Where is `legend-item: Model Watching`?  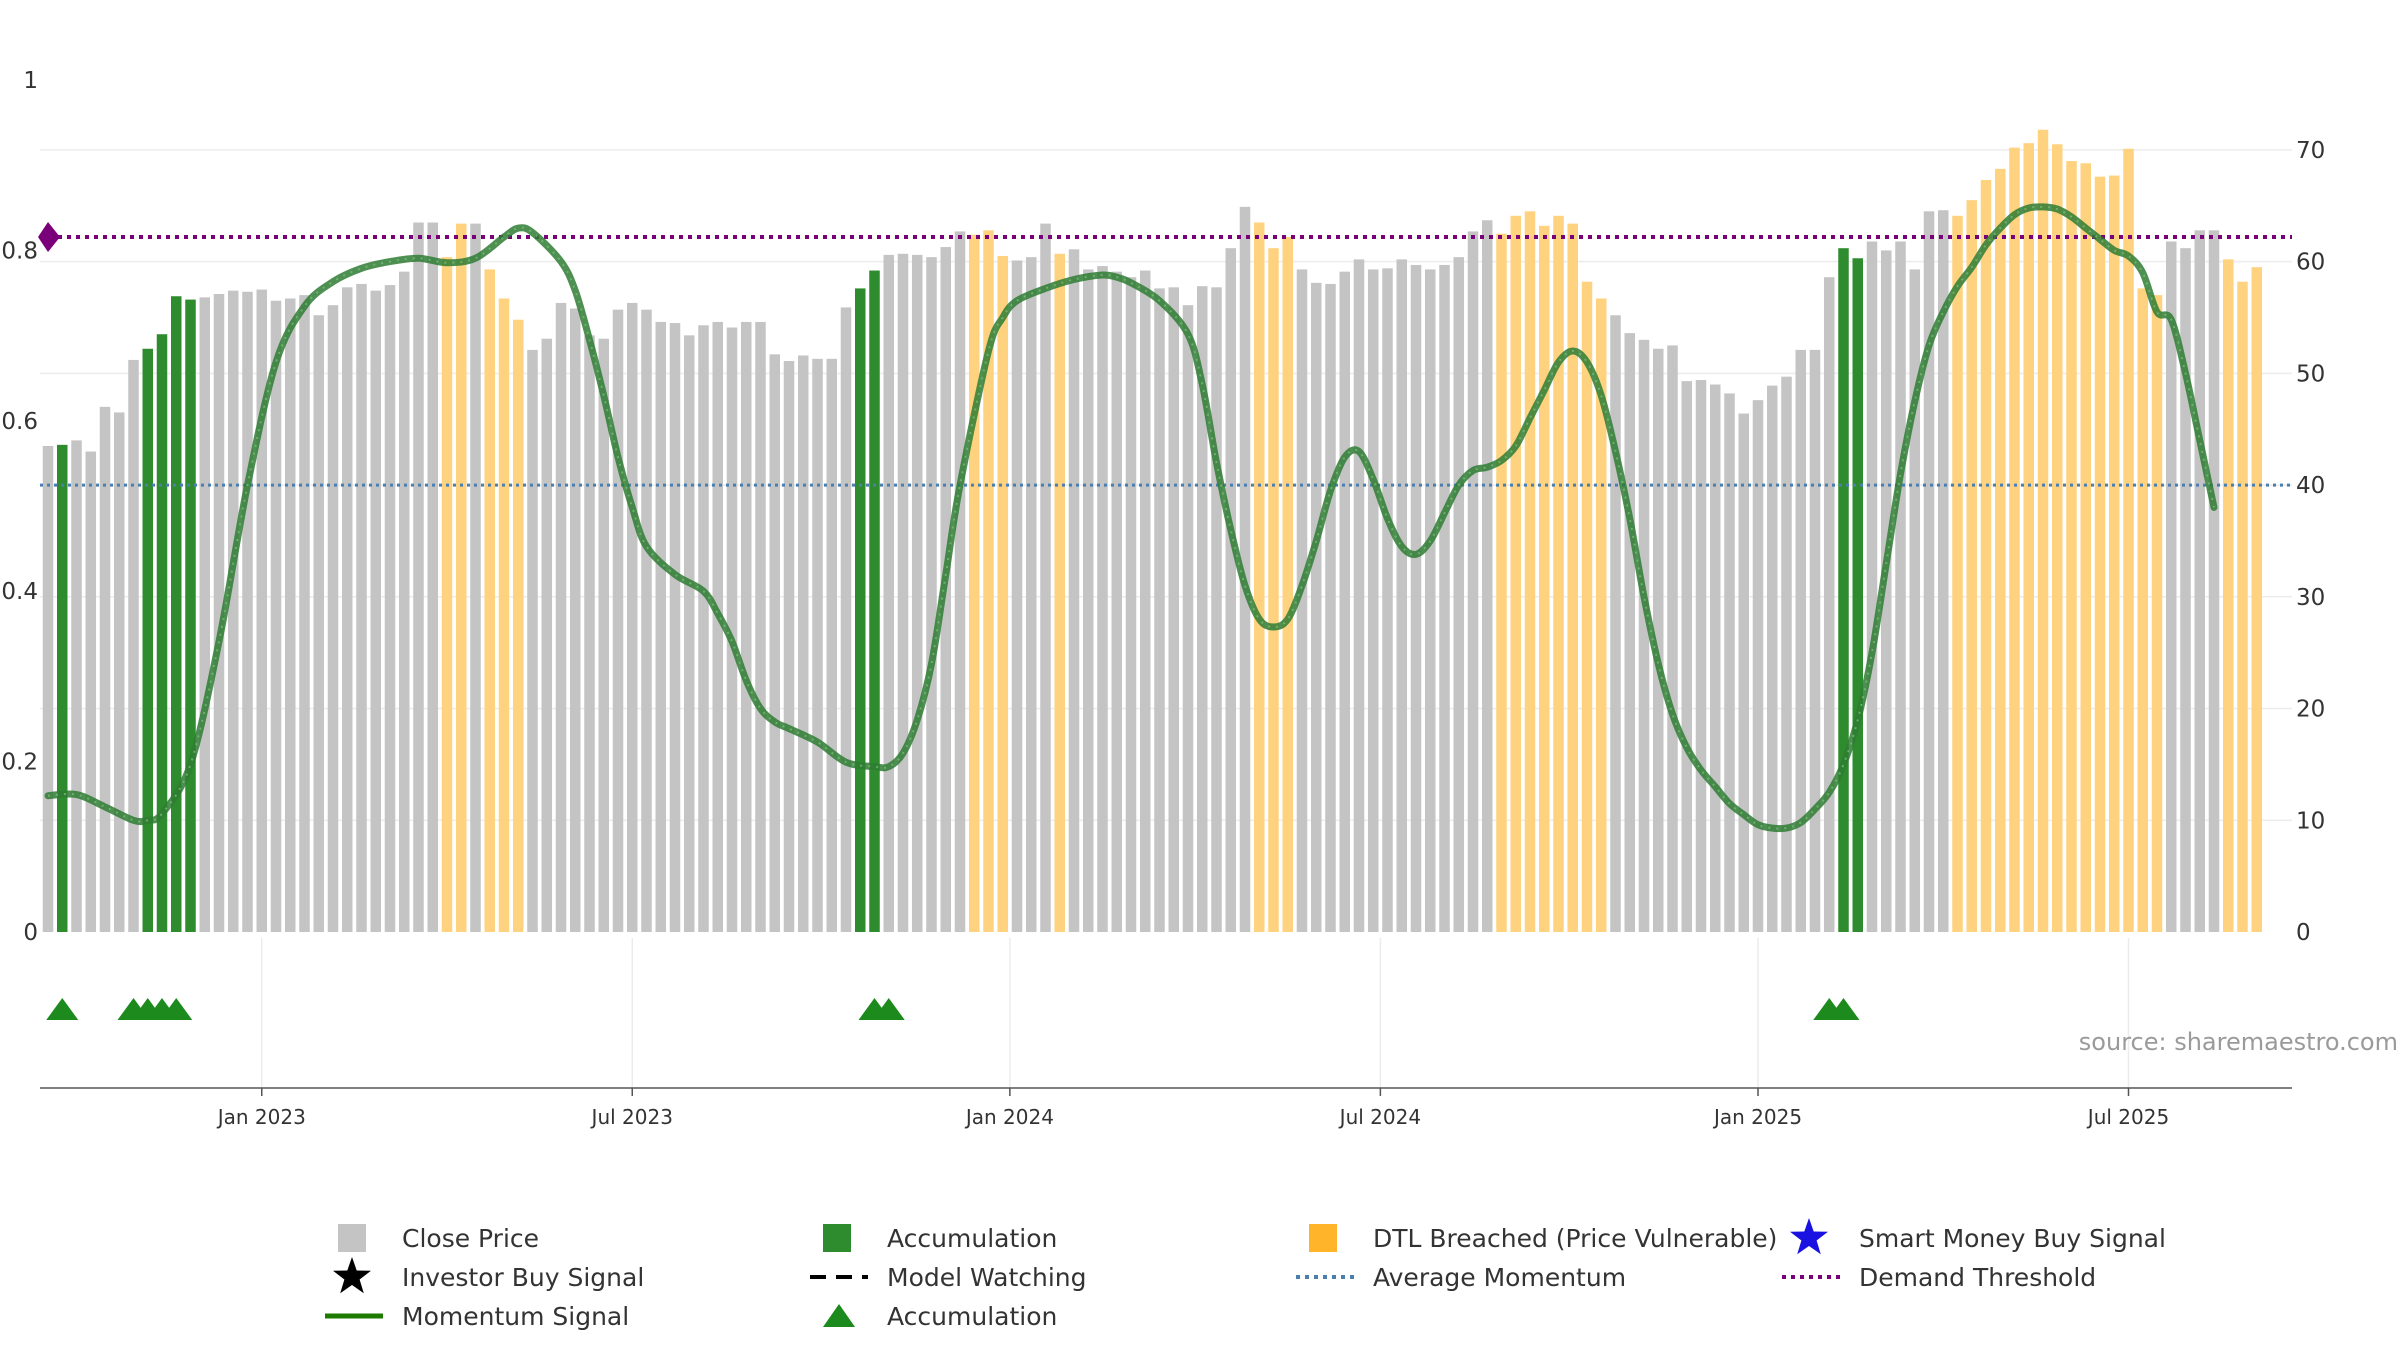 legend-item: Model Watching is located at coordinates (948, 1277).